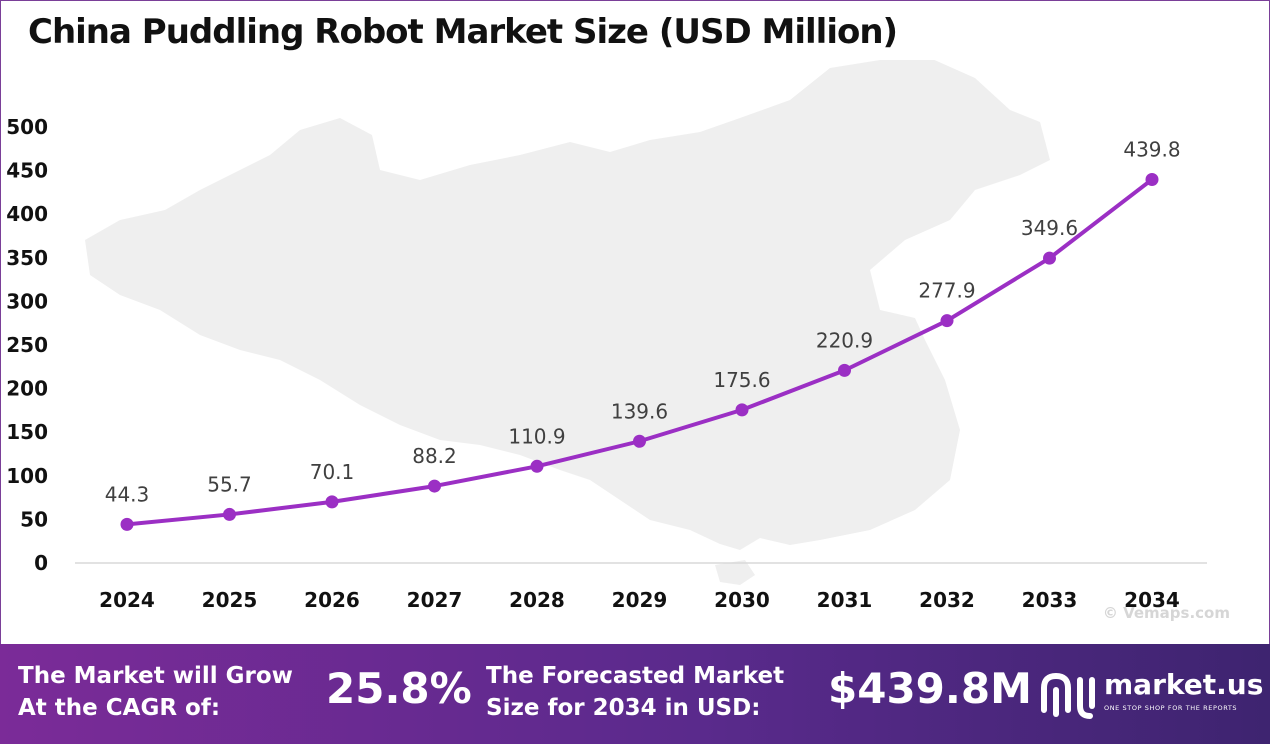  What do you see at coordinates (229, 484) in the screenshot?
I see `data-label: 55.7` at bounding box center [229, 484].